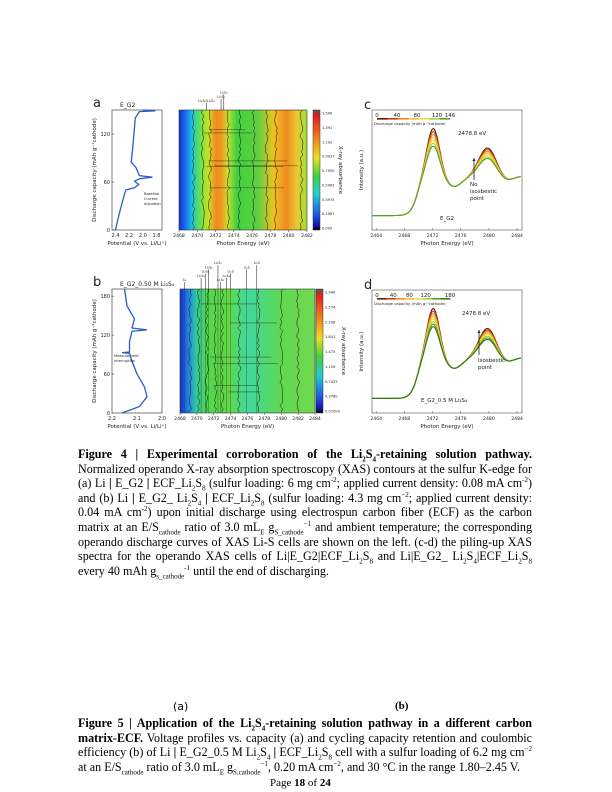 This screenshot has height=792, width=612. What do you see at coordinates (397, 116) in the screenshot?
I see `legend-tick-label: 40` at bounding box center [397, 116].